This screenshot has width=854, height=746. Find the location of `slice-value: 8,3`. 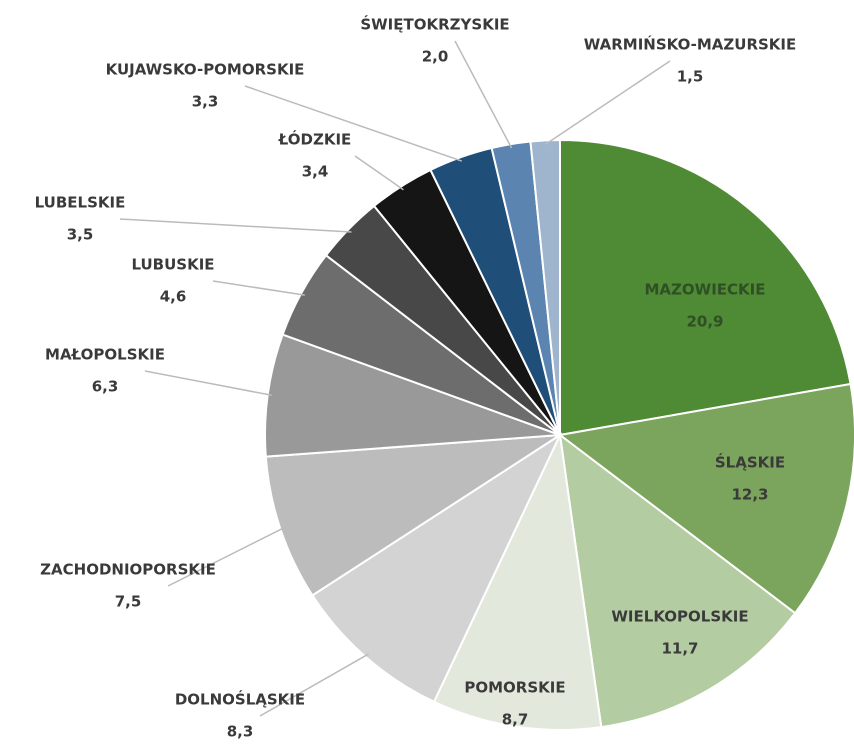

slice-value: 8,3 is located at coordinates (240, 732).